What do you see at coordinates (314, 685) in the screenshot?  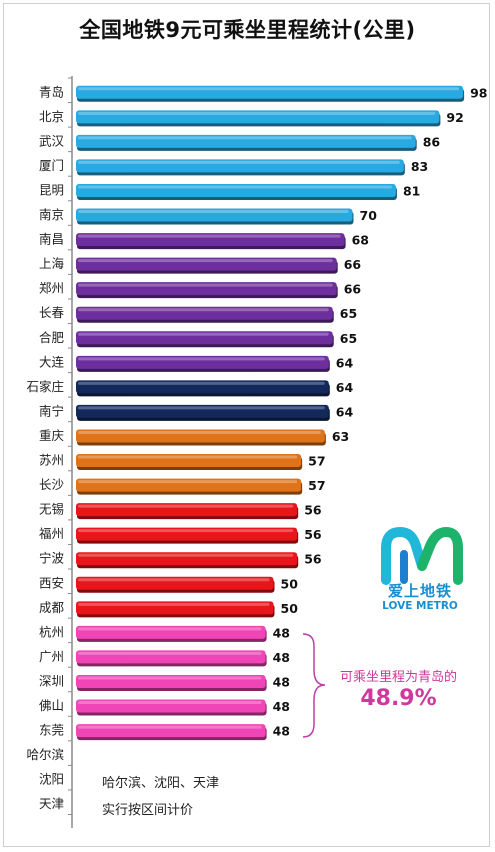 I see `callout-brace` at bounding box center [314, 685].